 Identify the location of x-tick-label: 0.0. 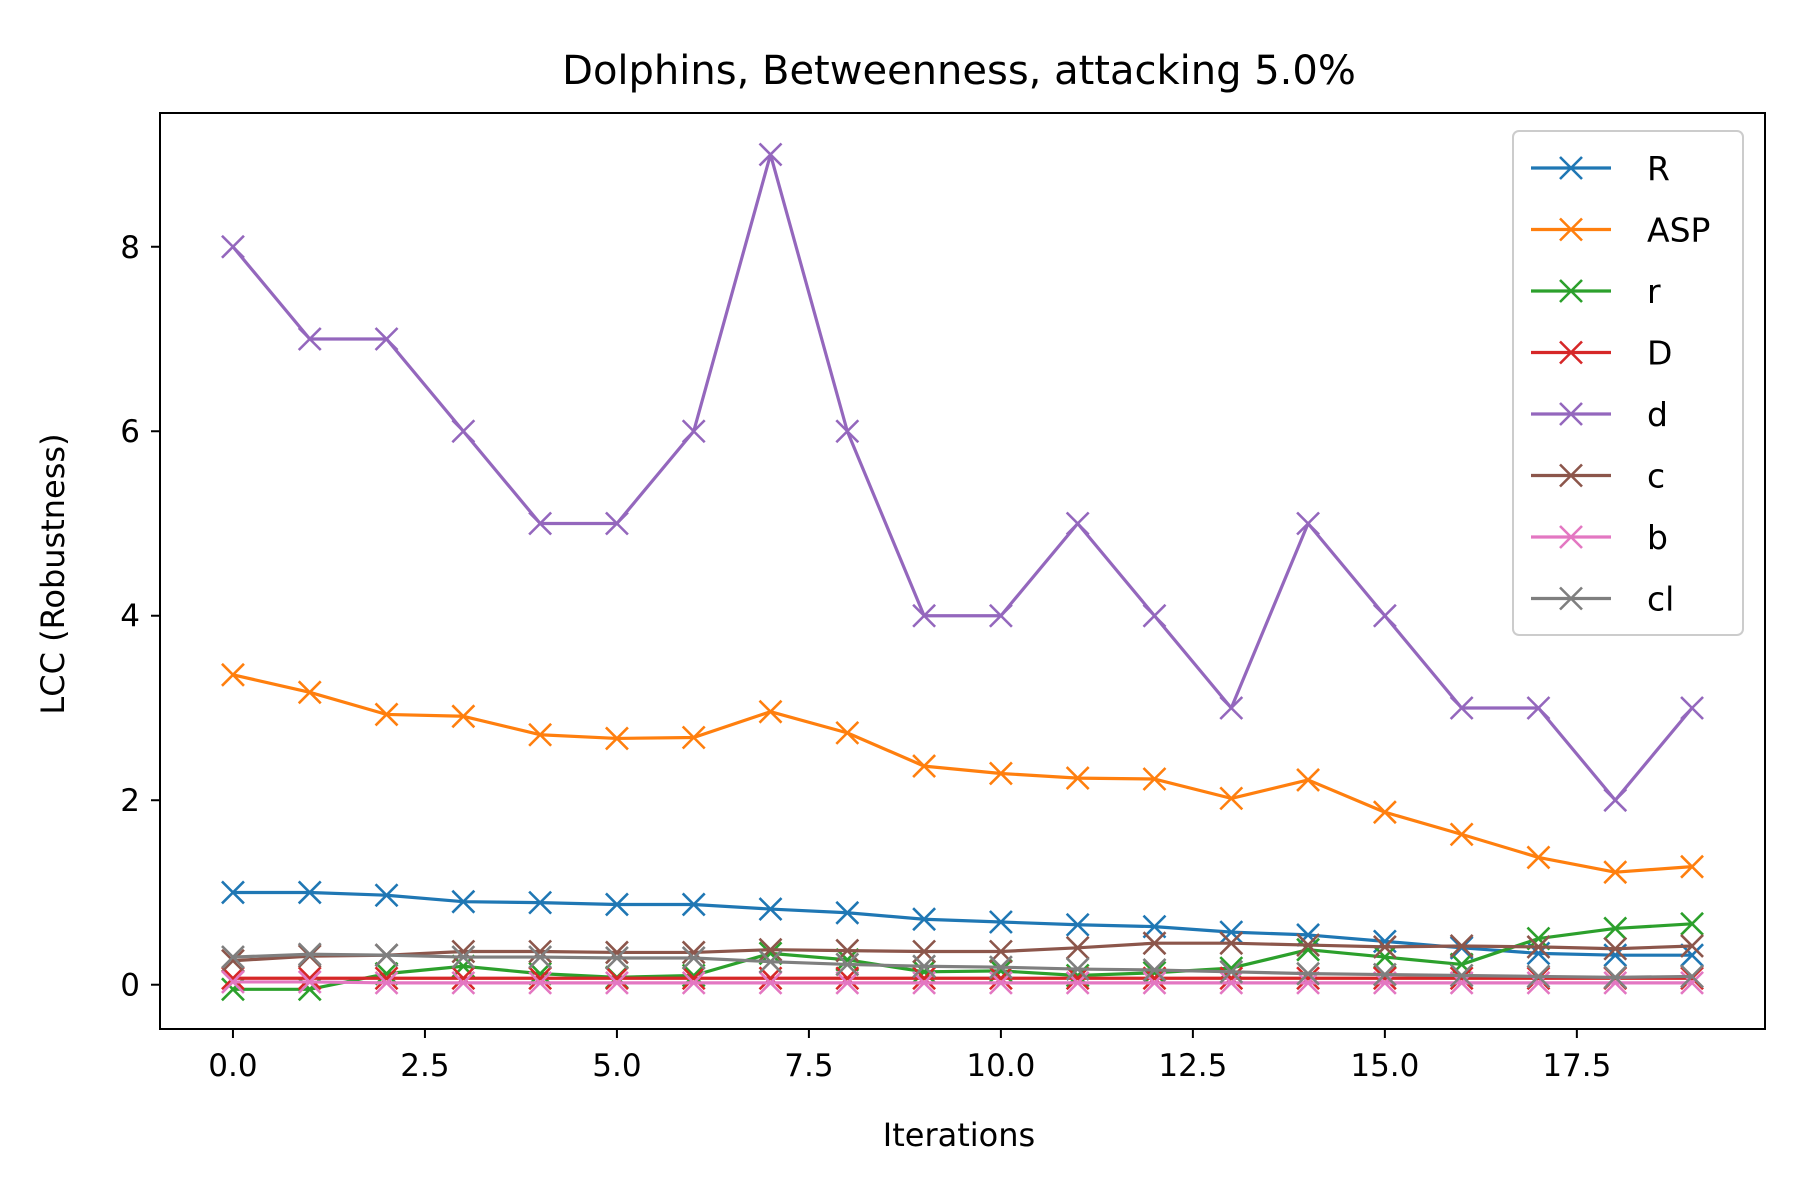
(232, 1066).